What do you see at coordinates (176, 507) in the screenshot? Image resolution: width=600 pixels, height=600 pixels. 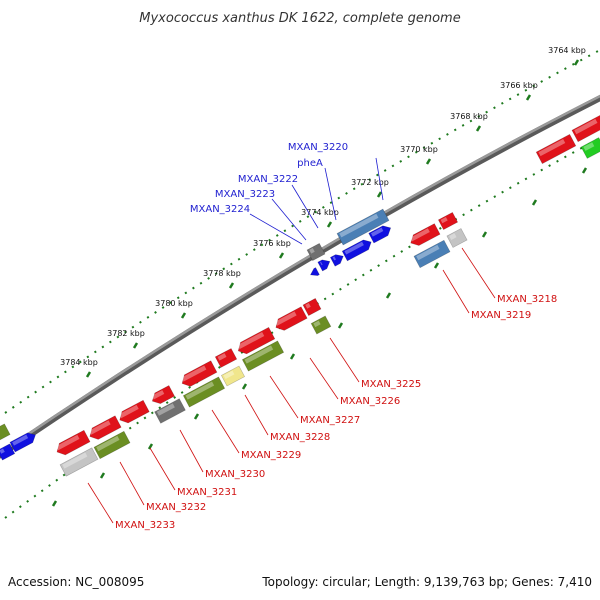 I see `gene-label: MXAN_3232` at bounding box center [176, 507].